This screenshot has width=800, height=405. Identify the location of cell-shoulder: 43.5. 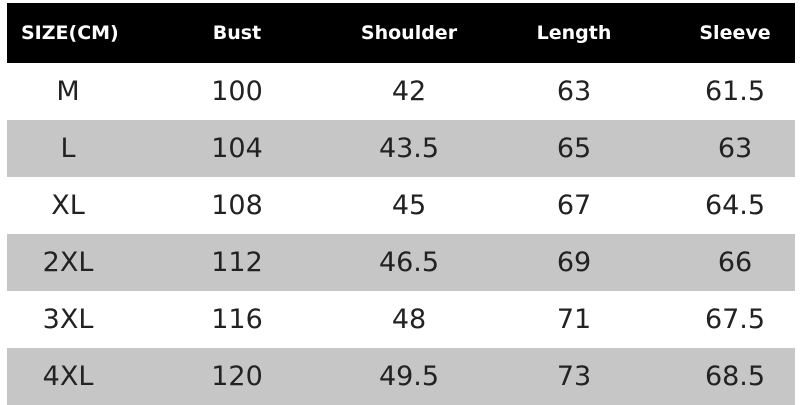
(409, 148).